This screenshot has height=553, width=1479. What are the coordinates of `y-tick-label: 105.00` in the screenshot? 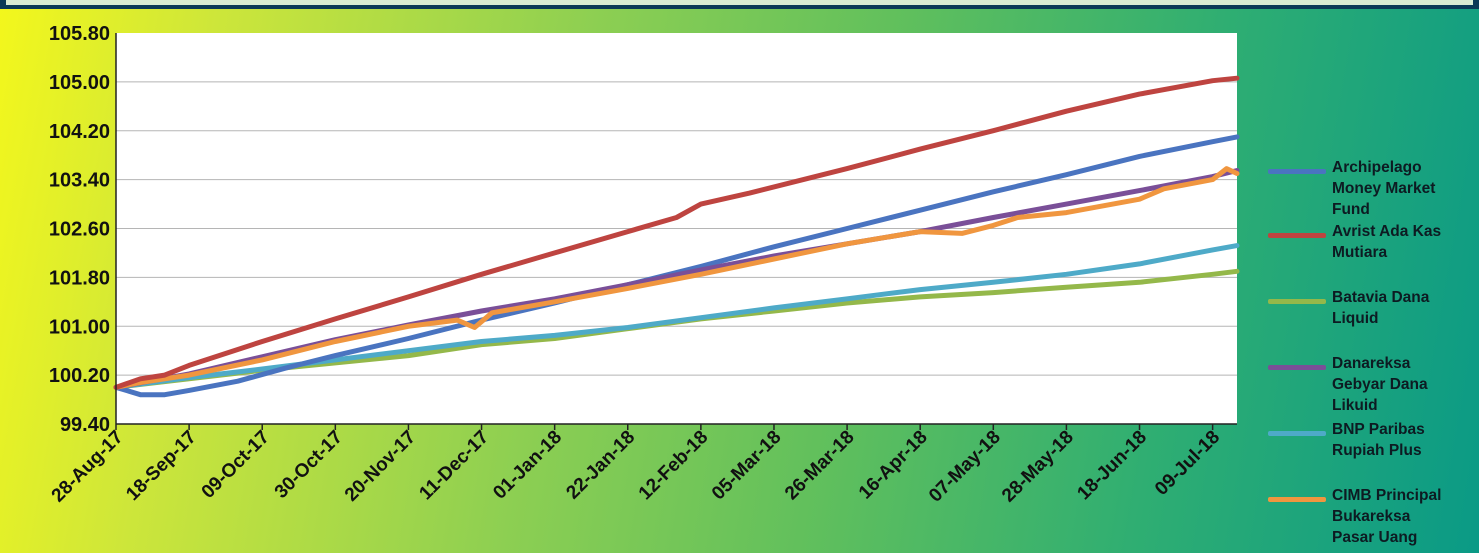 It's located at (79, 83).